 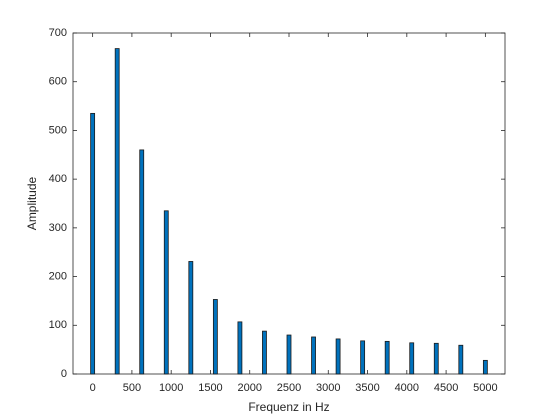 What do you see at coordinates (132, 388) in the screenshot?
I see `x-tick-label: 500` at bounding box center [132, 388].